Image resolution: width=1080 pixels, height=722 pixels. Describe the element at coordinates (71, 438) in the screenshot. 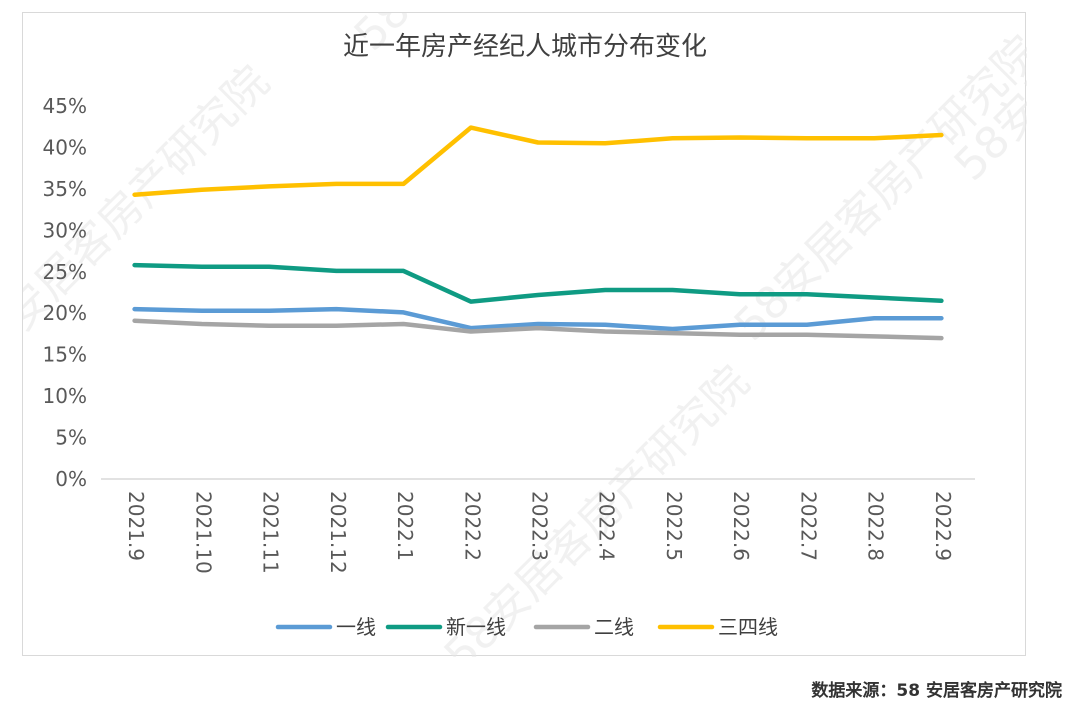

I see `y-tick-label: 5%` at that location.